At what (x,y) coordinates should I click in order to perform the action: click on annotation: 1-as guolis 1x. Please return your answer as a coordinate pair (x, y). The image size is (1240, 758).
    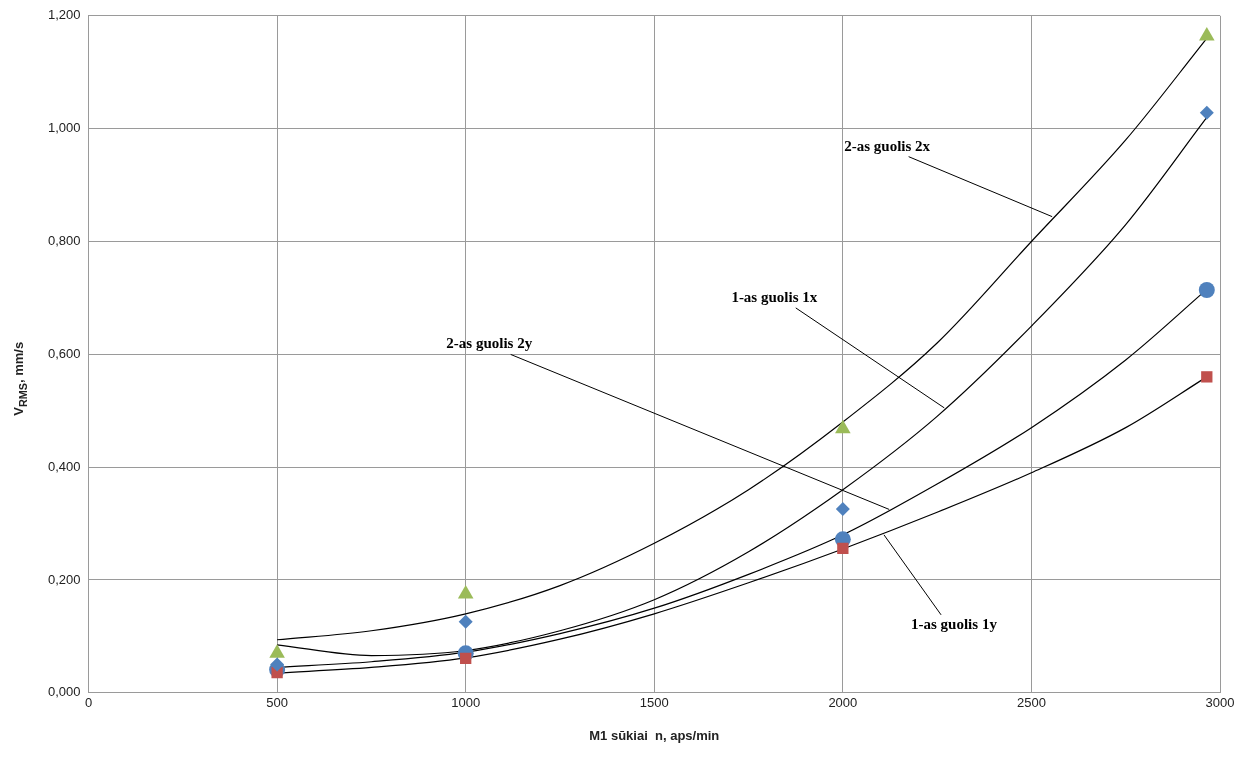
    Looking at the image, I should click on (774, 296).